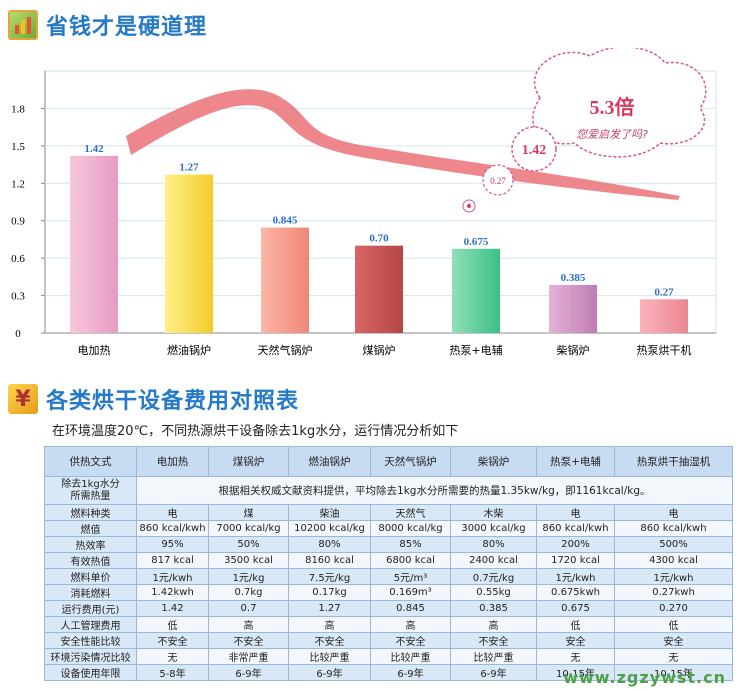  Describe the element at coordinates (410, 560) in the screenshot. I see `table-cell: 6800 kcal` at that location.